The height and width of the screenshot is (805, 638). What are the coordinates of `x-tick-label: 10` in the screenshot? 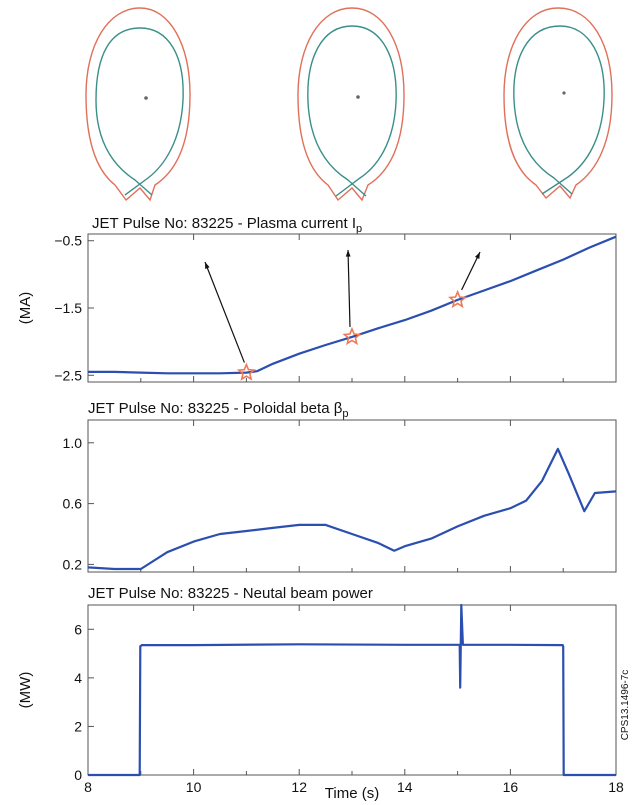 It's located at (194, 787).